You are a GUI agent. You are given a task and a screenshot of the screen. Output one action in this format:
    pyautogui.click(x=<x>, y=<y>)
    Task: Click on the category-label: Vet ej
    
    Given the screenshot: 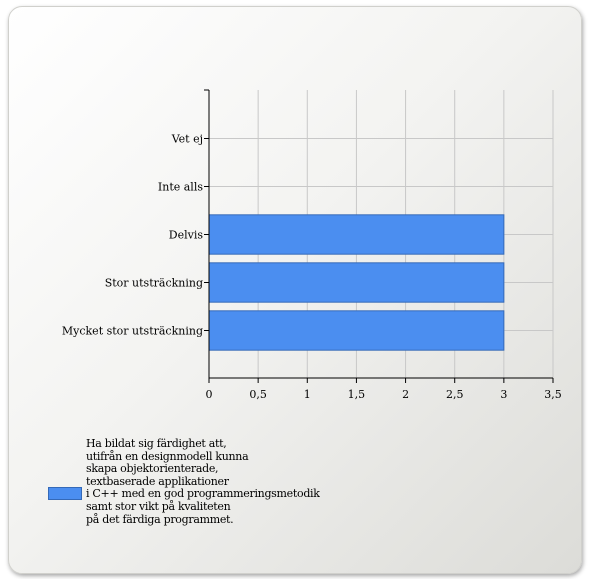 What is the action you would take?
    pyautogui.click(x=187, y=139)
    